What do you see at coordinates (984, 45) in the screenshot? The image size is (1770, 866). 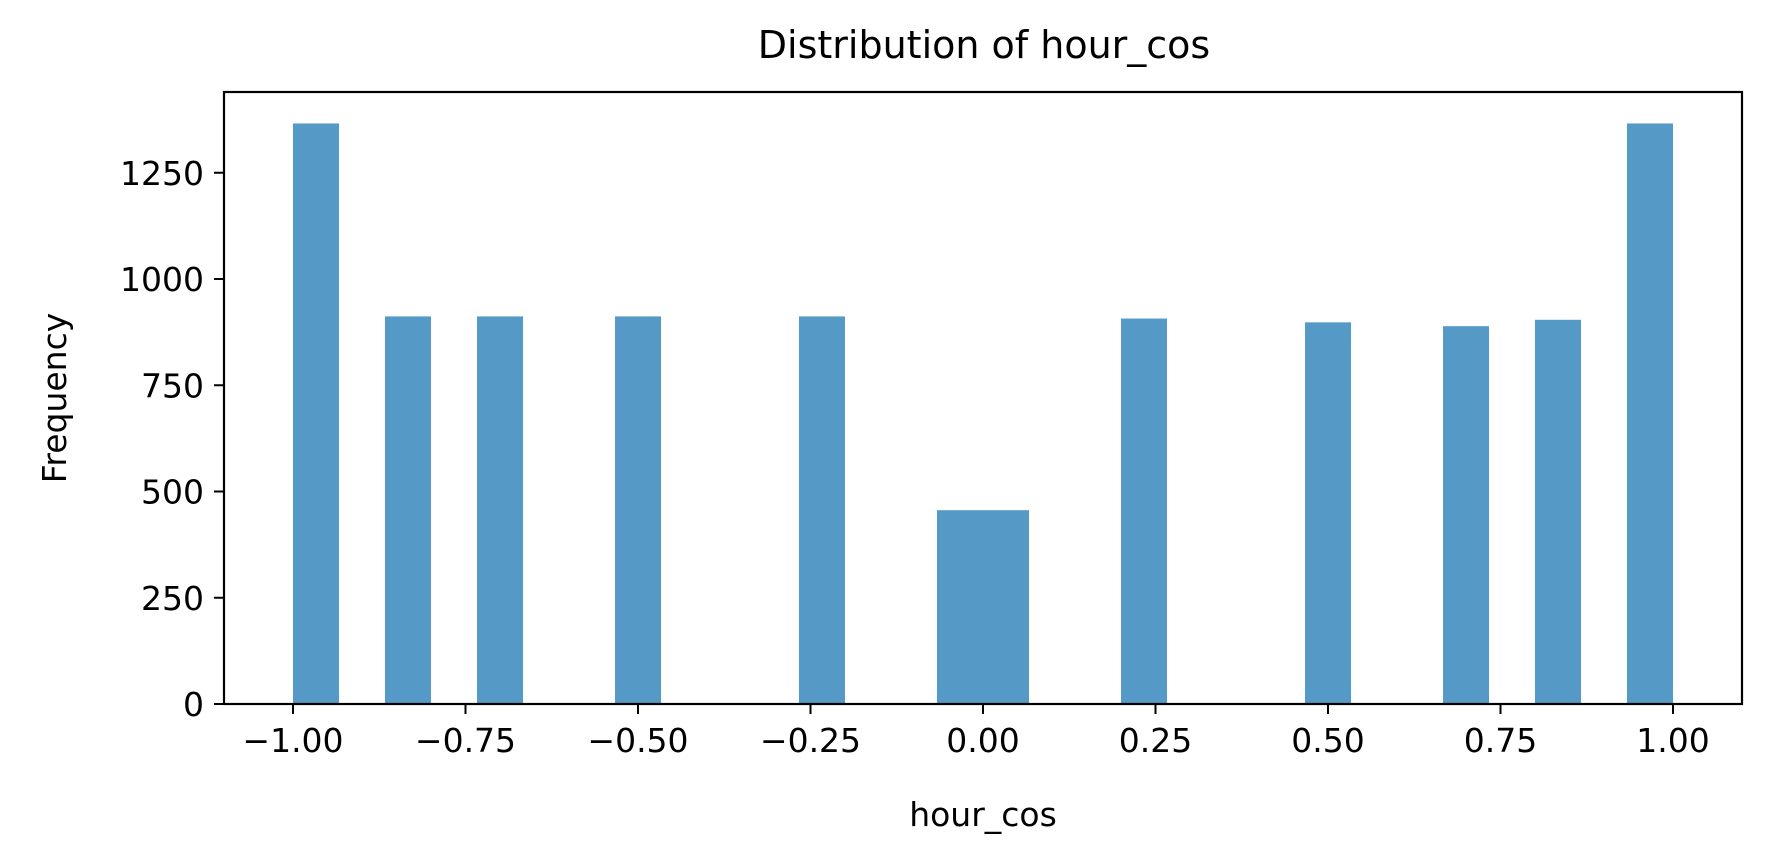 I see `chart-title: Distribution of hour_cos` at bounding box center [984, 45].